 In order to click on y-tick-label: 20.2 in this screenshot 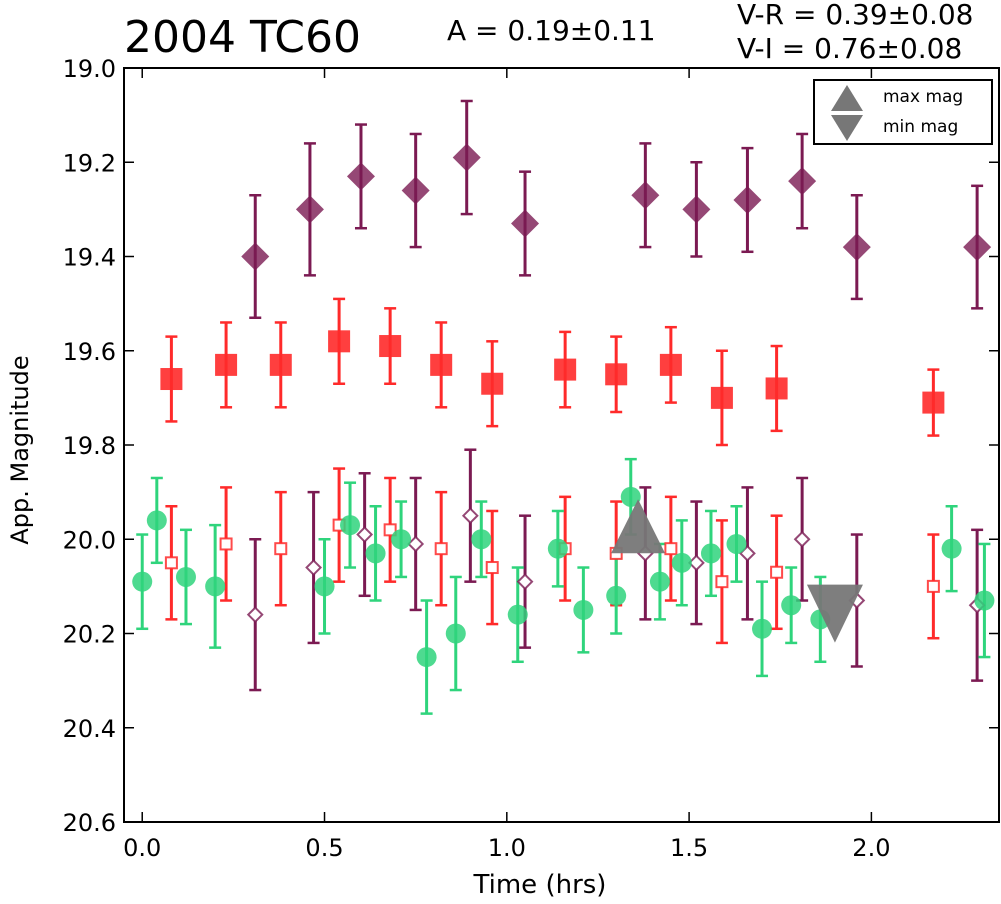, I will do `click(89, 635)`.